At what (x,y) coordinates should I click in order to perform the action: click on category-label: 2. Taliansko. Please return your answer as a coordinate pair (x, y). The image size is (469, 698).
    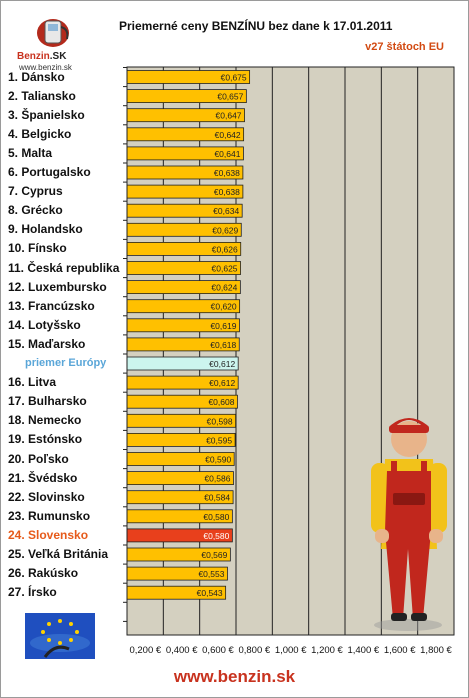
    Looking at the image, I should click on (42, 95).